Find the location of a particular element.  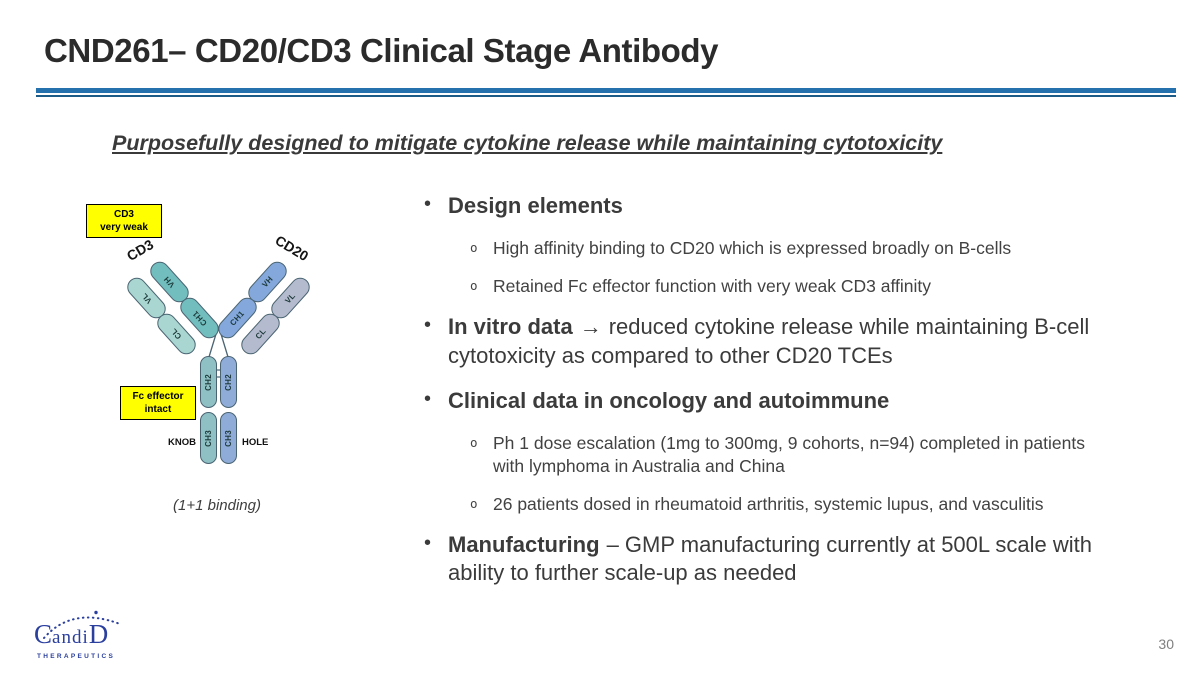

candid-logo: CandiD THERAPEUTICS is located at coordinates (95, 639).